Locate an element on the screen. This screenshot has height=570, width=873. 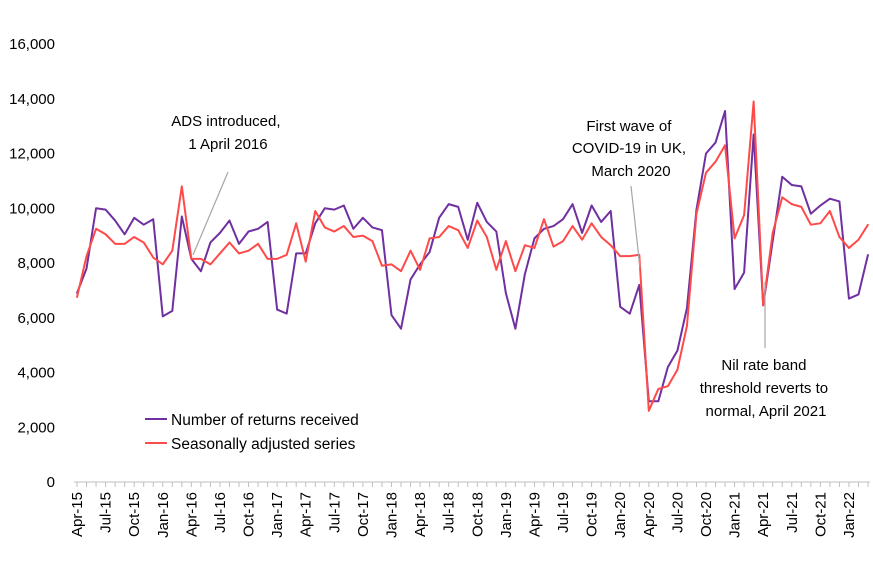
annotation-nrb-line-2: threshold reverts to is located at coordinates (764, 388).